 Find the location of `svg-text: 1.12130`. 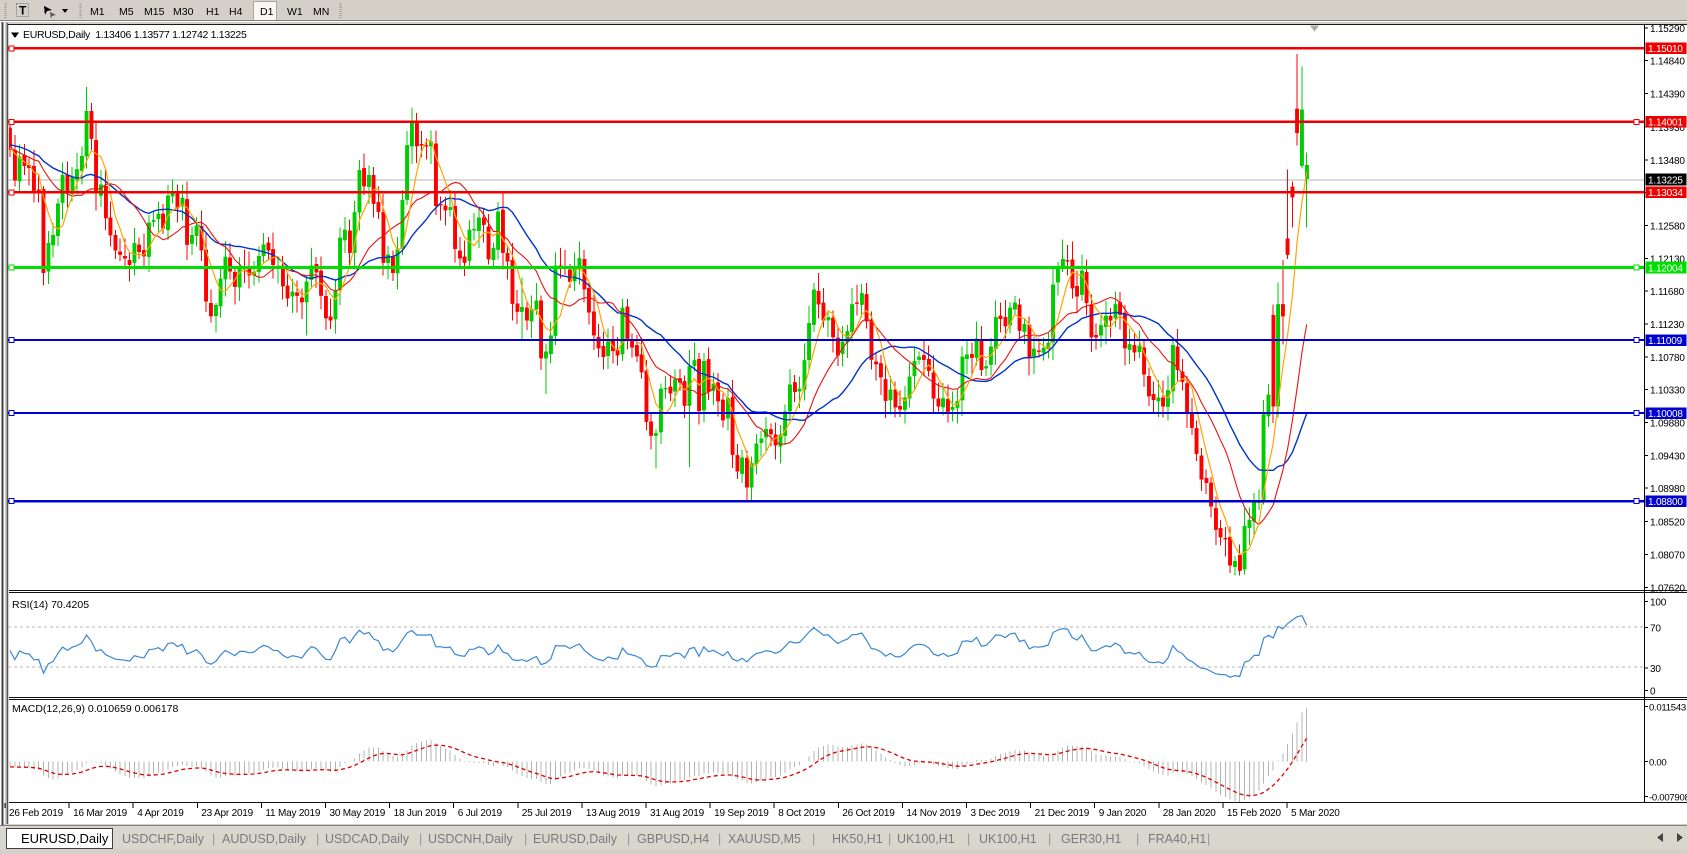

svg-text: 1.12130 is located at coordinates (1667, 259).